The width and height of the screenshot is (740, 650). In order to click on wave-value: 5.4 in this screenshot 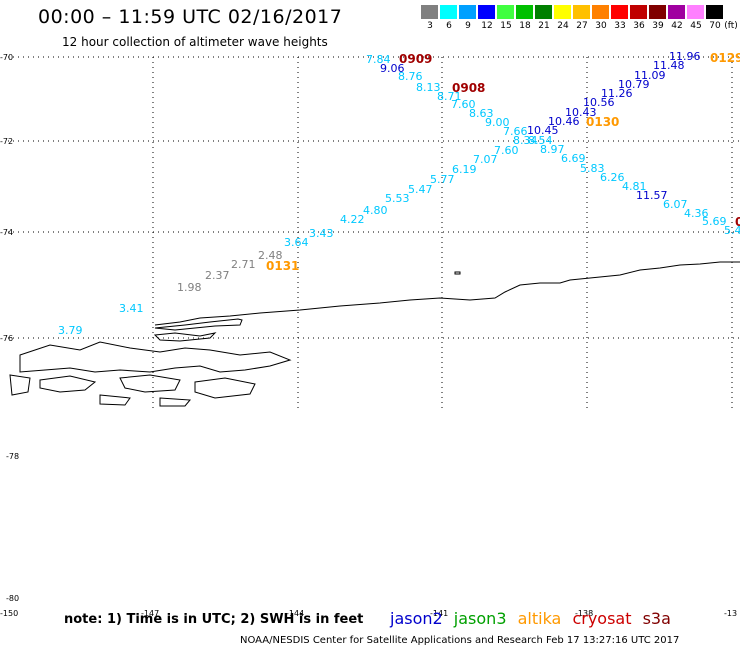, I will do `click(732, 230)`.